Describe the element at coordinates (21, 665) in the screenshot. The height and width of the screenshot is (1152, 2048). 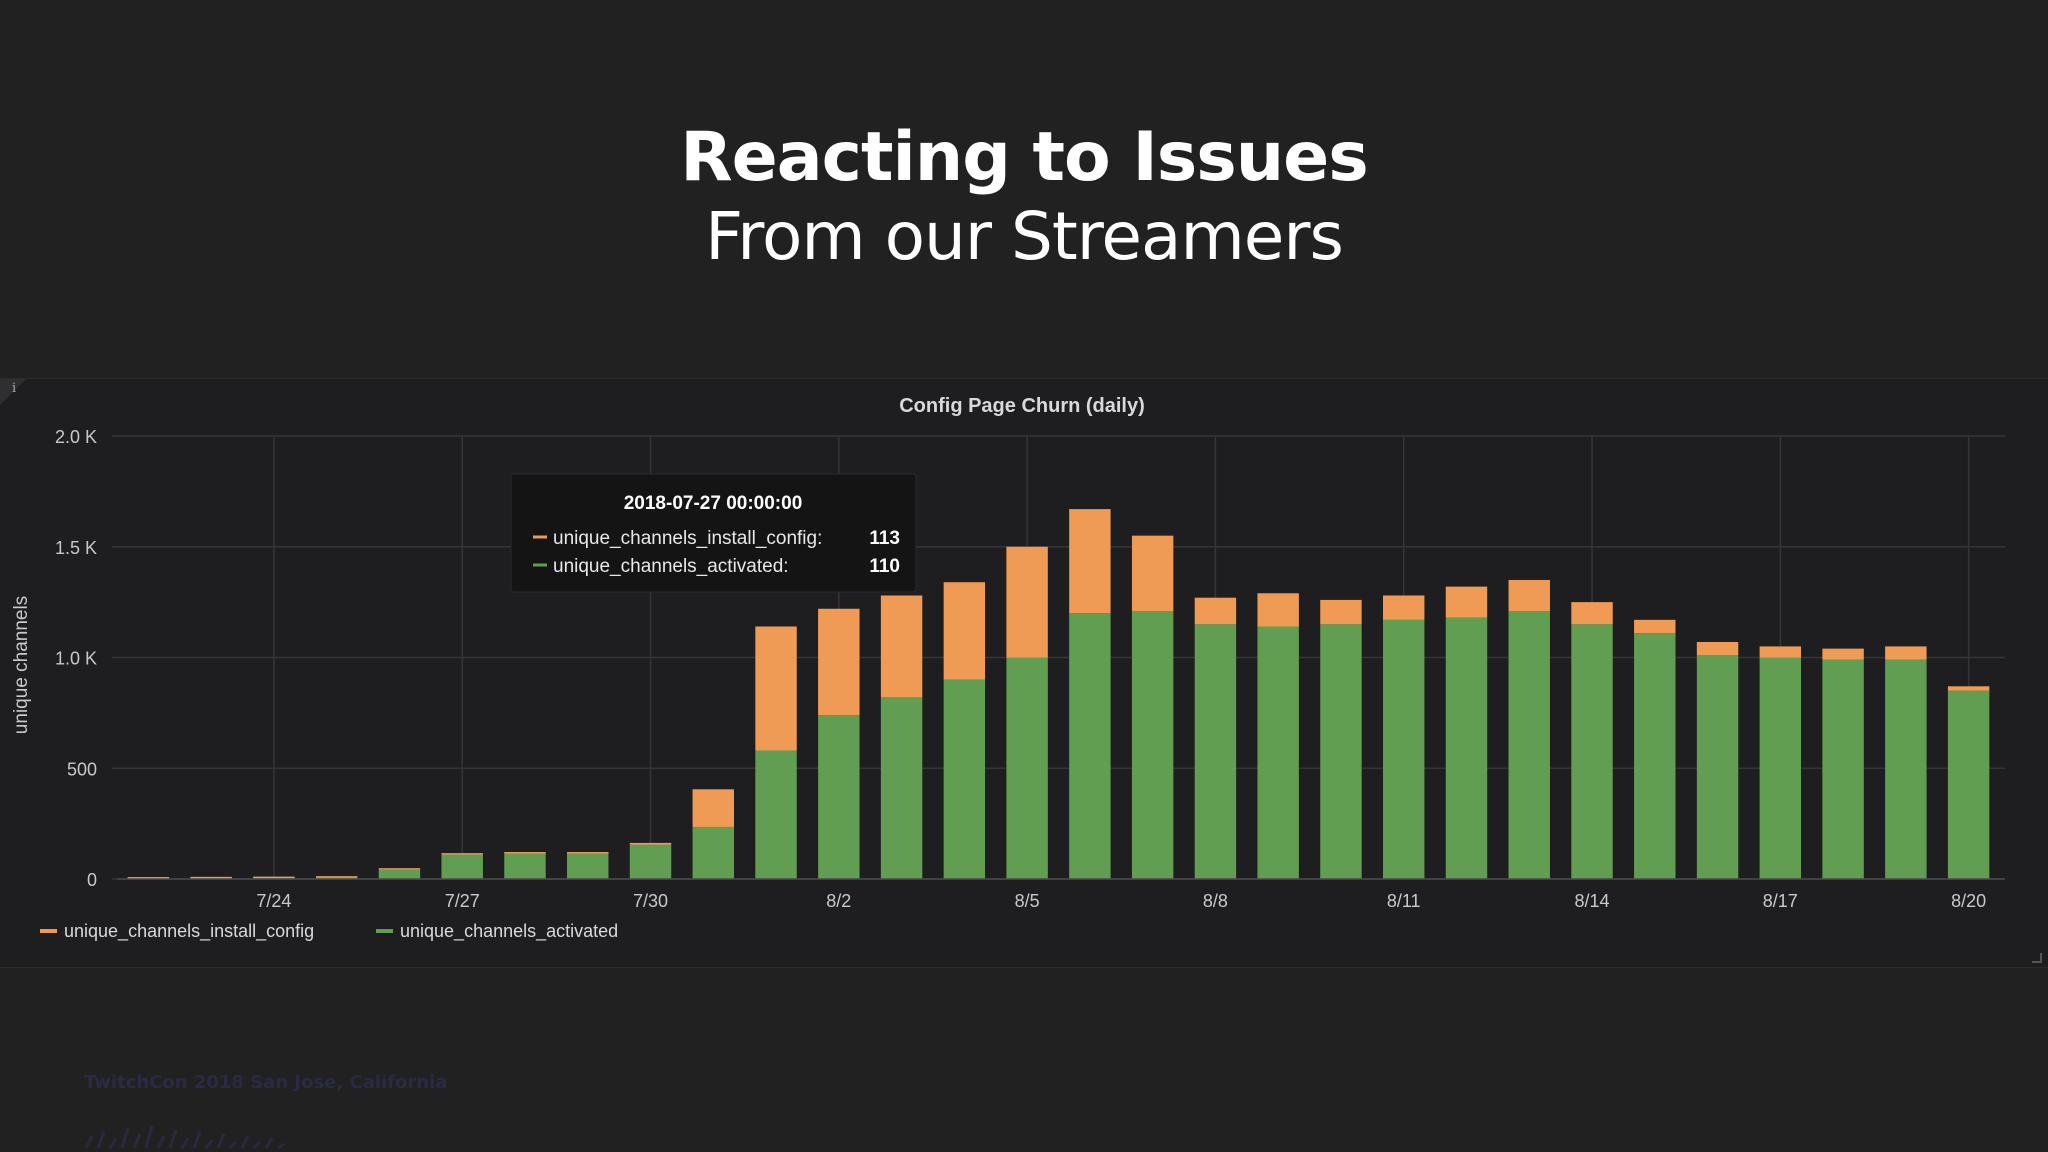
I see `y-axis-label: unique channels` at that location.